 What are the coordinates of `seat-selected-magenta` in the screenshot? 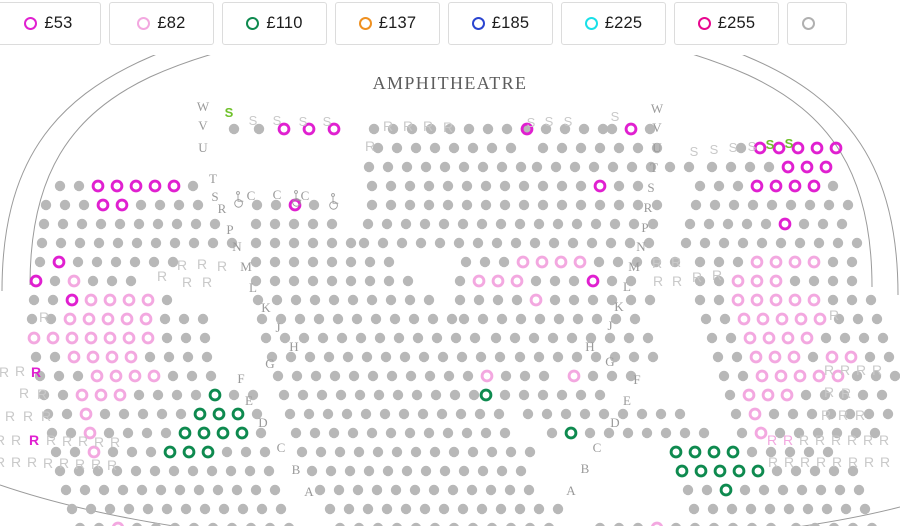 It's located at (136, 186).